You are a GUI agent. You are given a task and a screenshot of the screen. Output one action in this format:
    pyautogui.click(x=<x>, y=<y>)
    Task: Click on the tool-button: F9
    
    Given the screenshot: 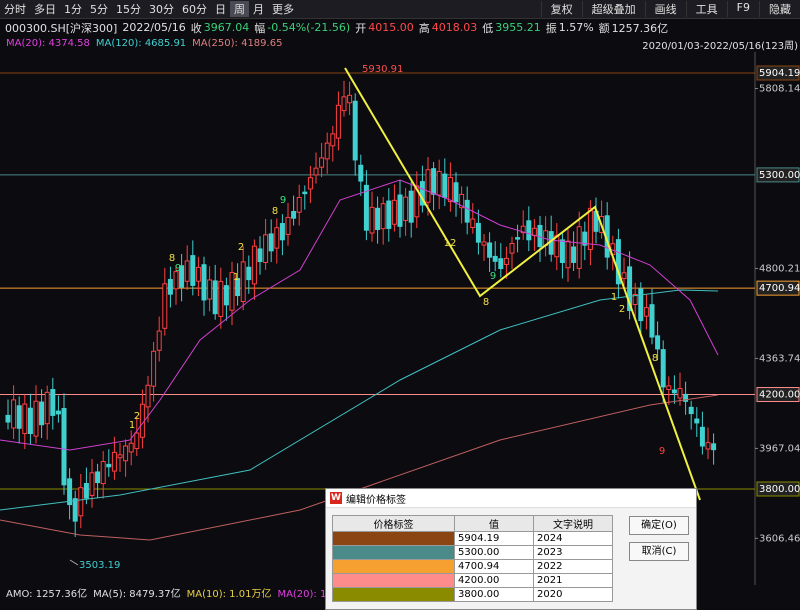 What is the action you would take?
    pyautogui.click(x=742, y=9)
    